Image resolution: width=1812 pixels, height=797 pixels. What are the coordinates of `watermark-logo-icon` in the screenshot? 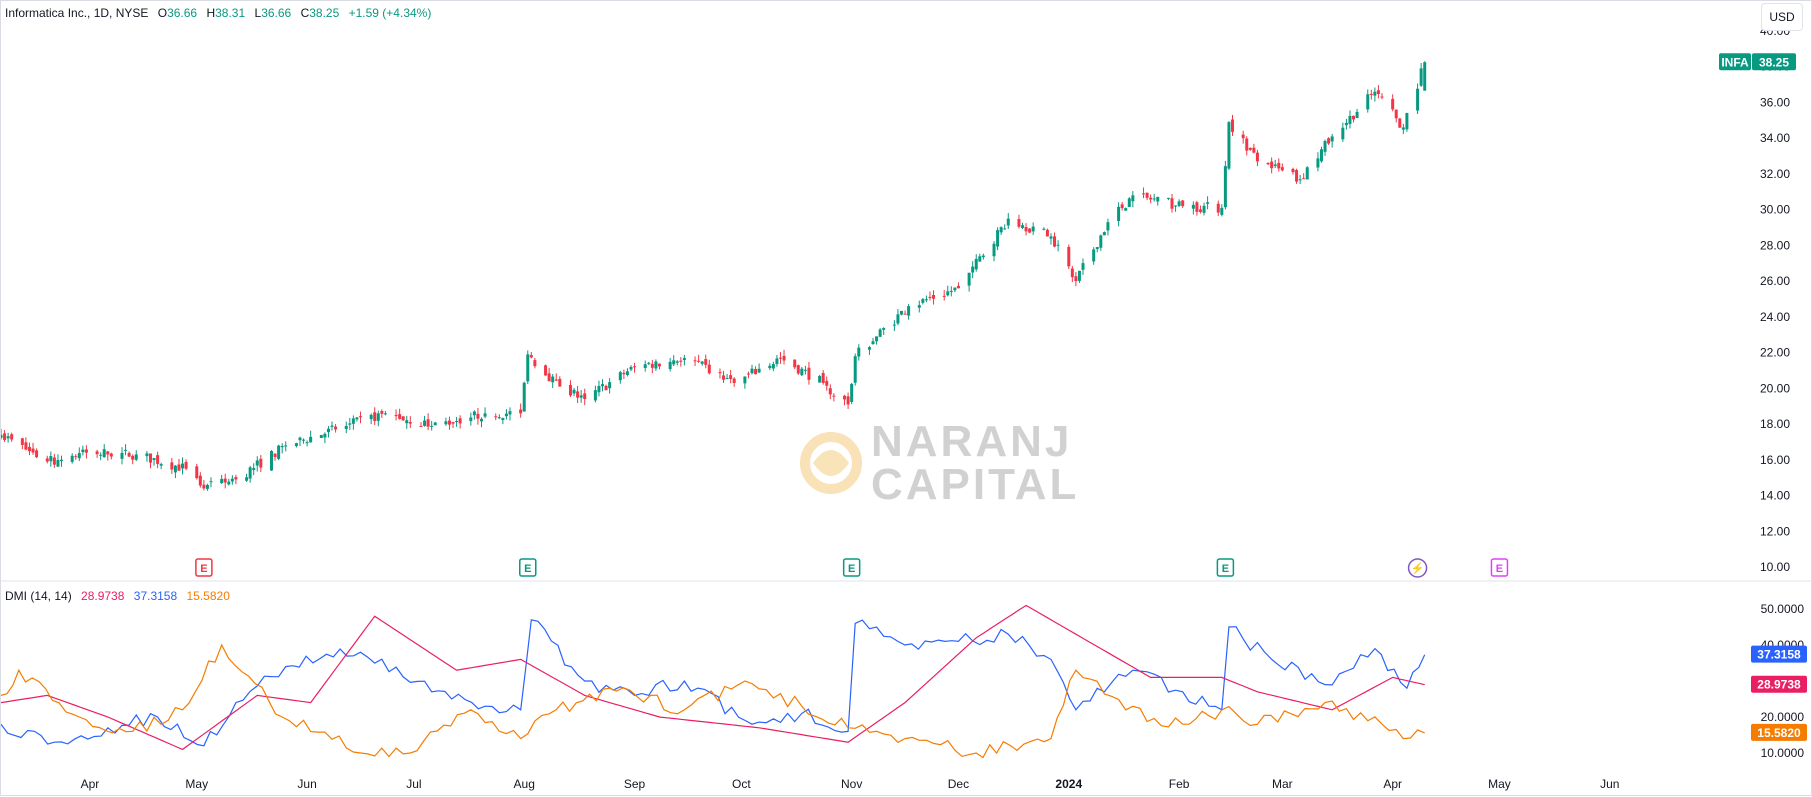 It's located at (831, 463).